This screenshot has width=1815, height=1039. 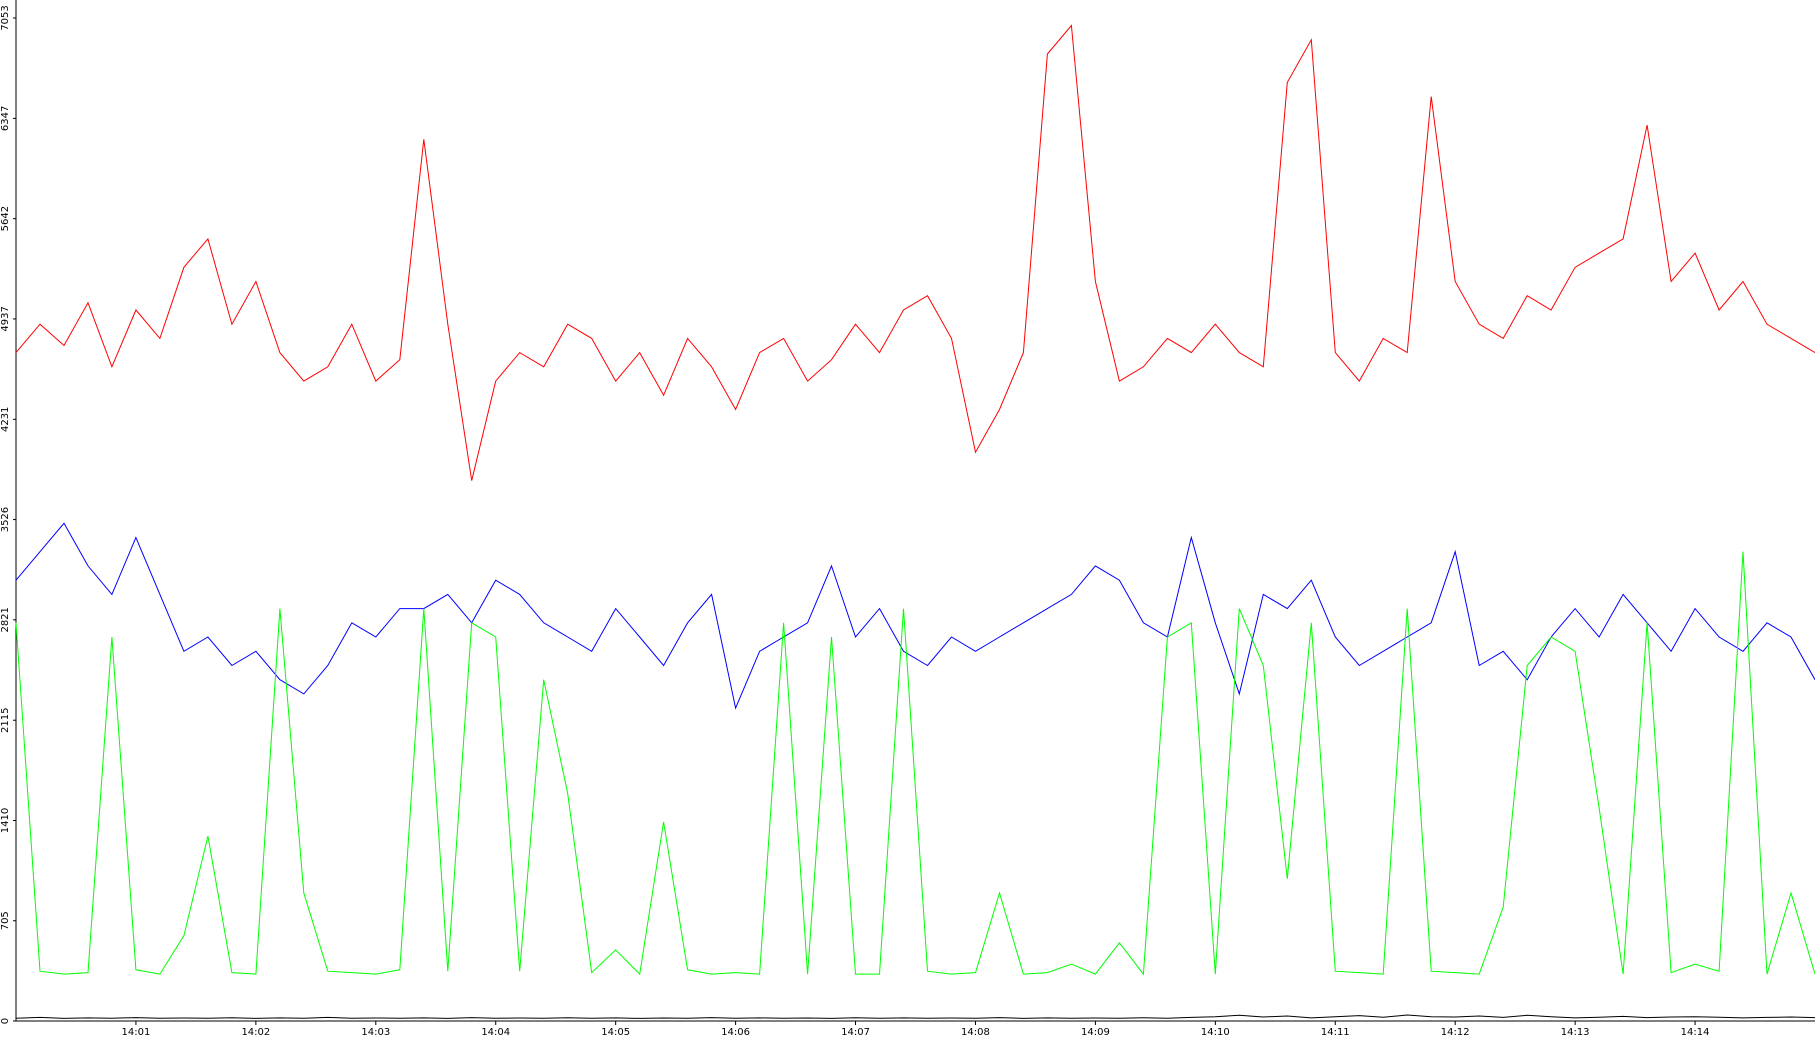 What do you see at coordinates (5, 318) in the screenshot?
I see `y-tick-label: 4937` at bounding box center [5, 318].